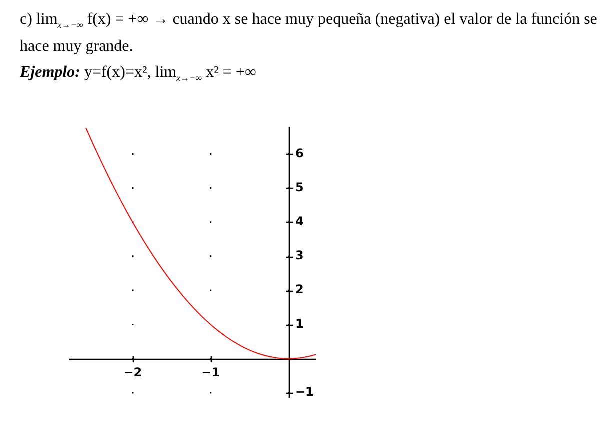  Describe the element at coordinates (170, 74) in the screenshot. I see `text: y=f(x)=x², lim$_{x→−∞}$ x² = +∞` at that location.